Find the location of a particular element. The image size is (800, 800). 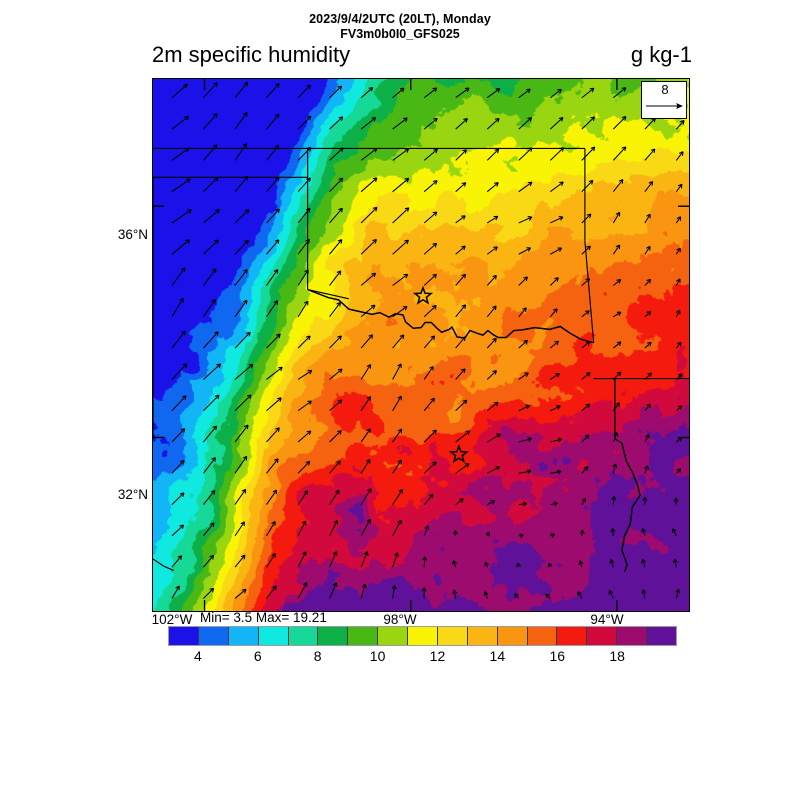

lon-tick-94w: 94°W is located at coordinates (607, 619).